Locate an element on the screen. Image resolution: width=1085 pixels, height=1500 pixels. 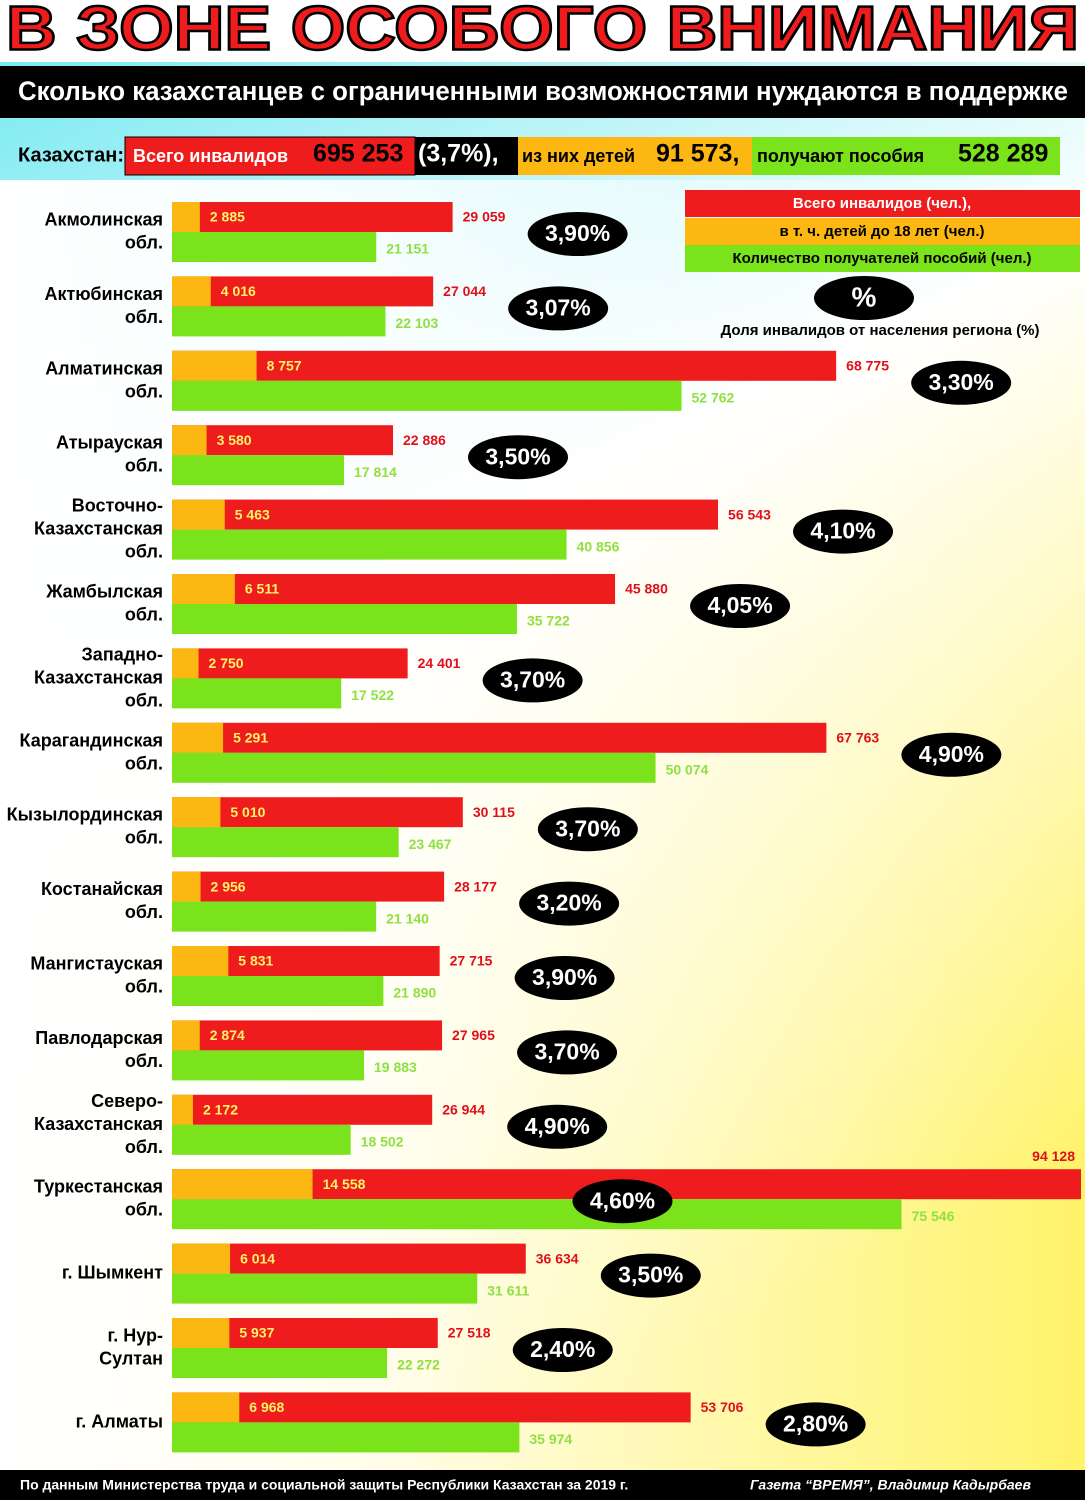
benefits-label: 50 074 is located at coordinates (687, 770).